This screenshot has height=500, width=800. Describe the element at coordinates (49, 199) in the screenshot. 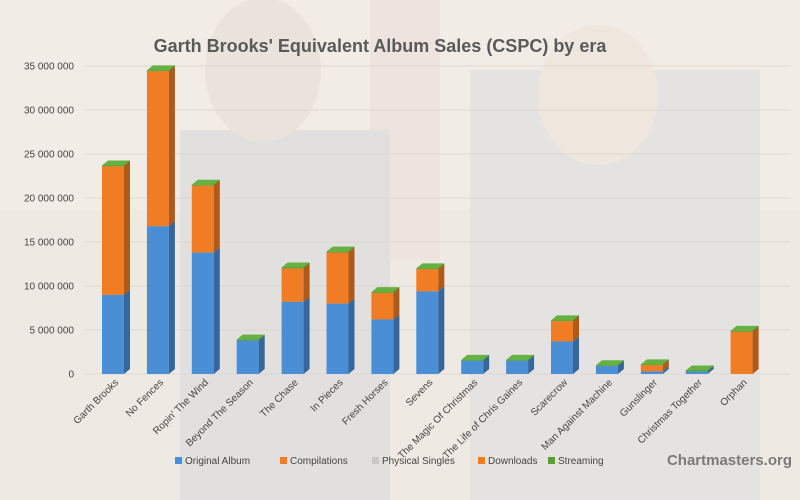

I see `y-tick-label: 20 000 000` at that location.